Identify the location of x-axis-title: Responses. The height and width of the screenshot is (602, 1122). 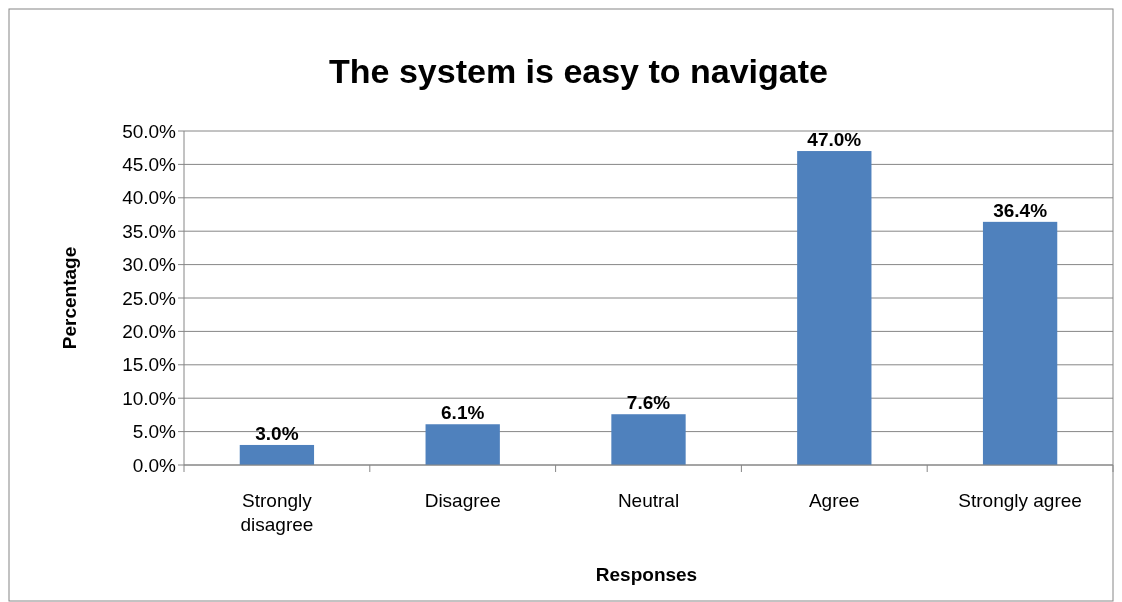
(646, 574).